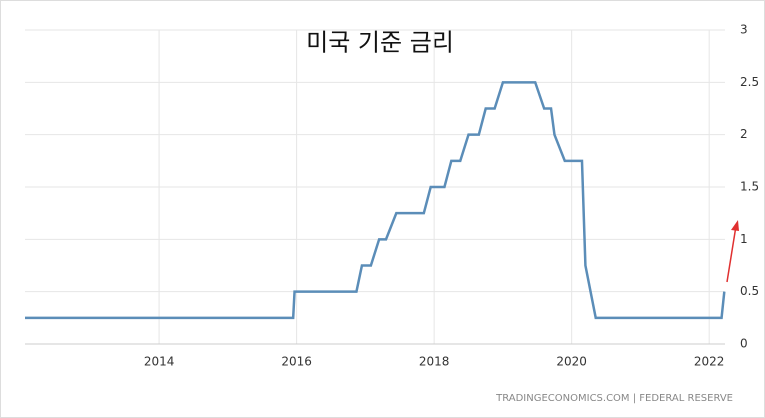  I want to click on y-tick-label: 2, so click(744, 134).